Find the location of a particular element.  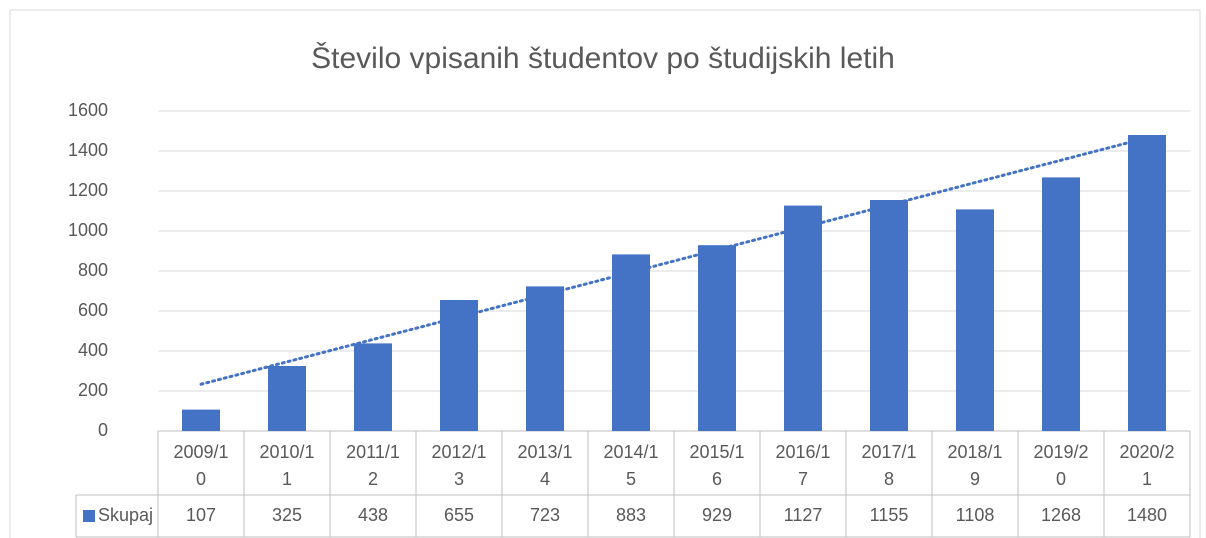

table-value: 107 is located at coordinates (201, 515).